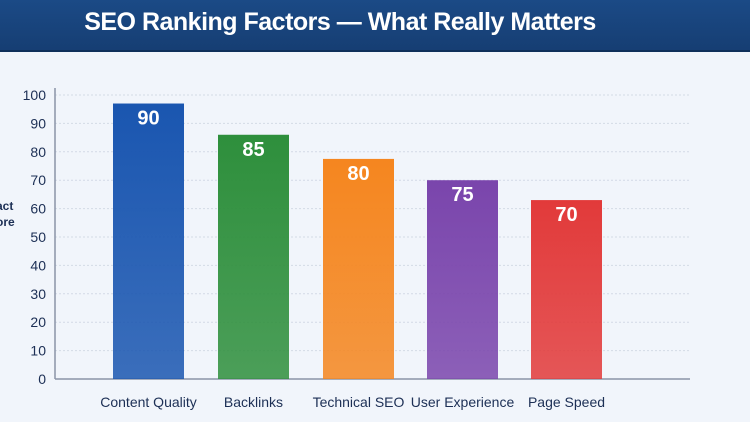 The image size is (750, 422). Describe the element at coordinates (38, 180) in the screenshot. I see `y-tick-label: 70` at that location.